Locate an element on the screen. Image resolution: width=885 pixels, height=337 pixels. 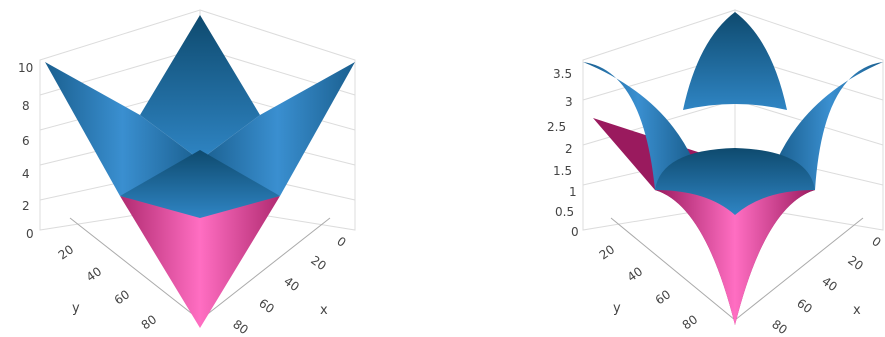
right-x-tick: 20 is located at coordinates (855, 263).